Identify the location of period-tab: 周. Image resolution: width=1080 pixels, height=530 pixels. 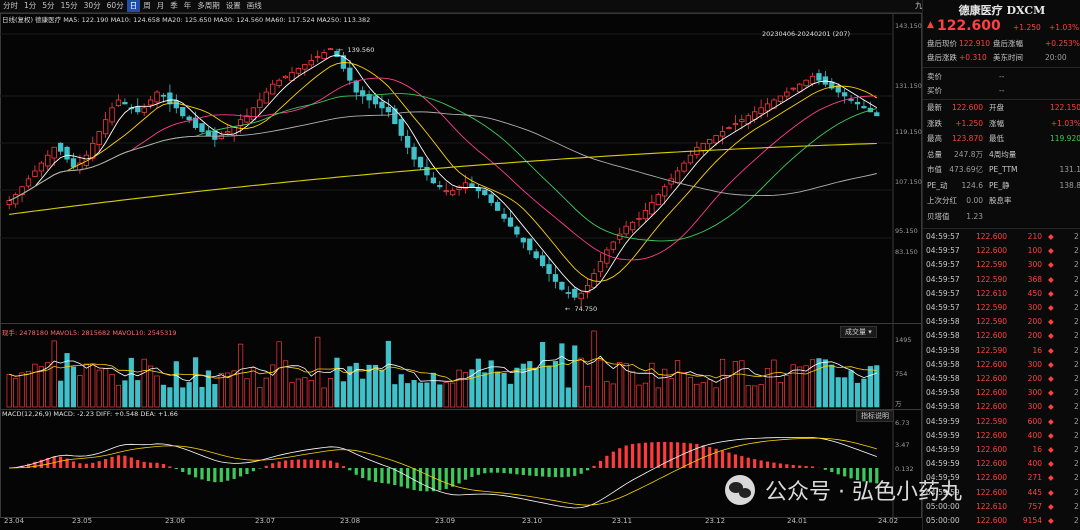
(147, 5).